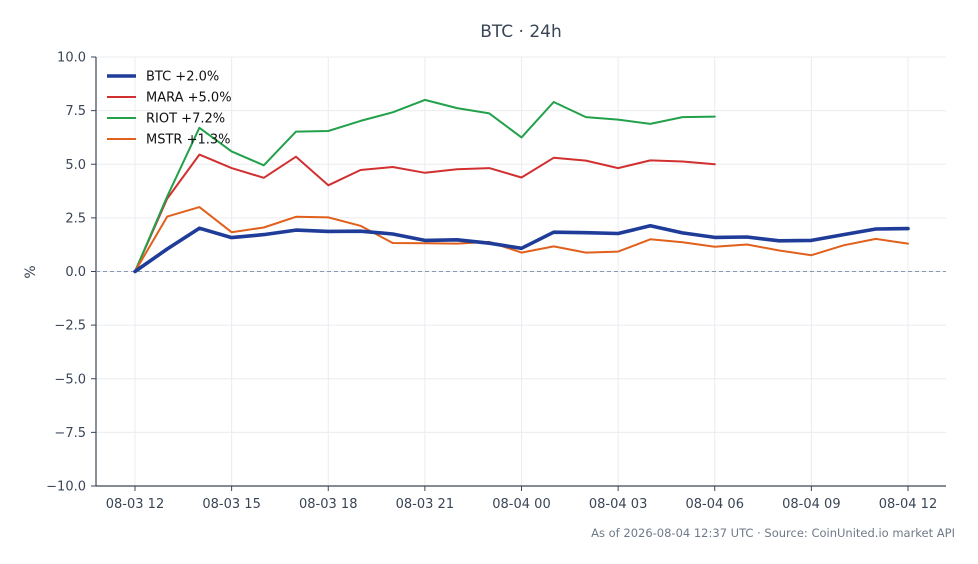  I want to click on x-tick-label: 08-04 00, so click(521, 504).